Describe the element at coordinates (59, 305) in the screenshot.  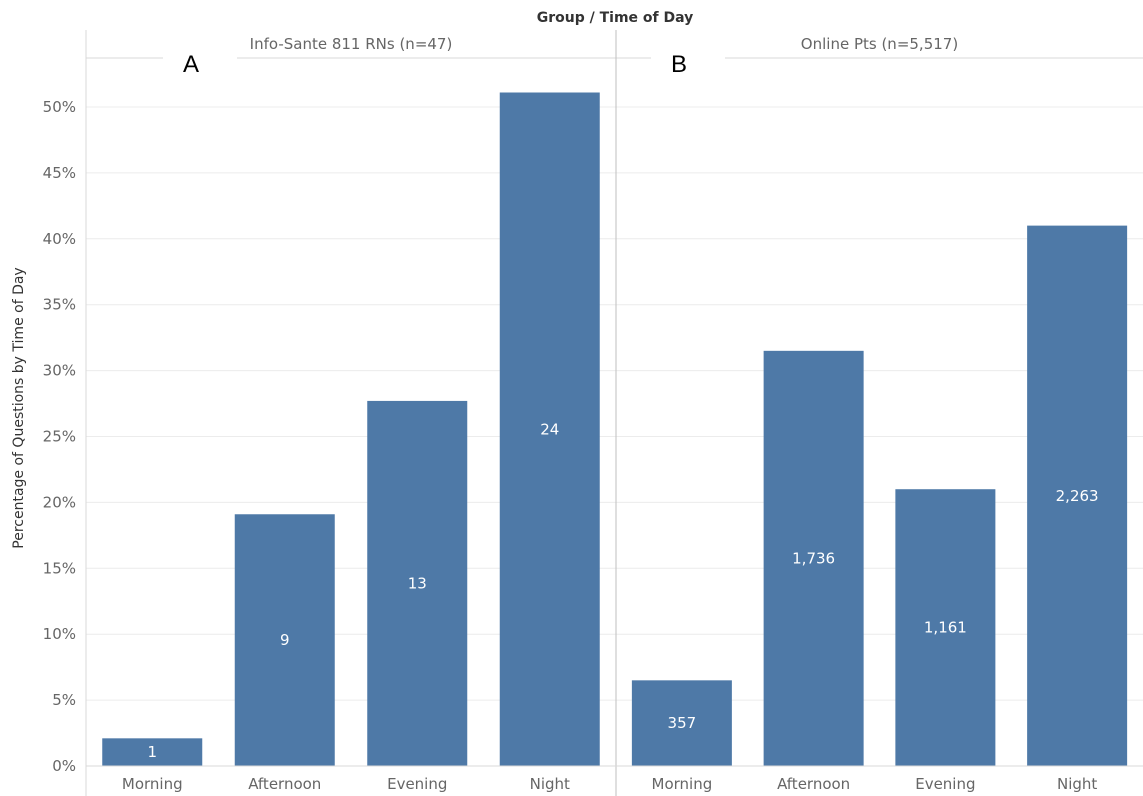
I see `y-tick-label: 35%` at that location.